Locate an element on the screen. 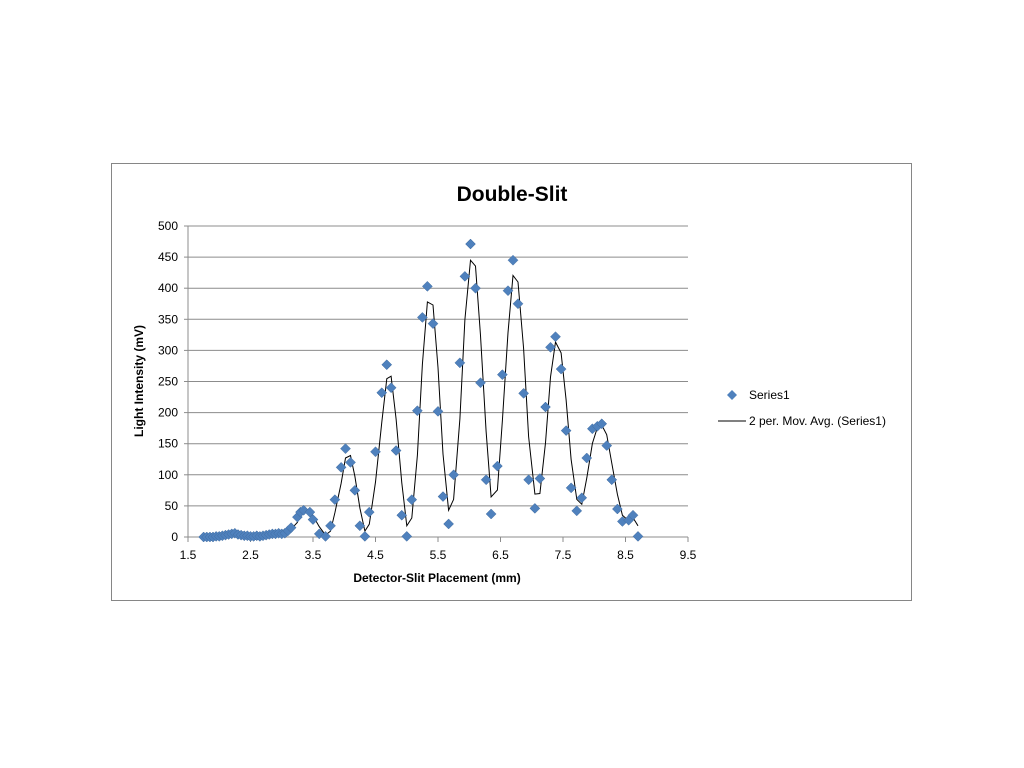 This screenshot has height=768, width=1024. y-tick-label: 0 is located at coordinates (174, 537).